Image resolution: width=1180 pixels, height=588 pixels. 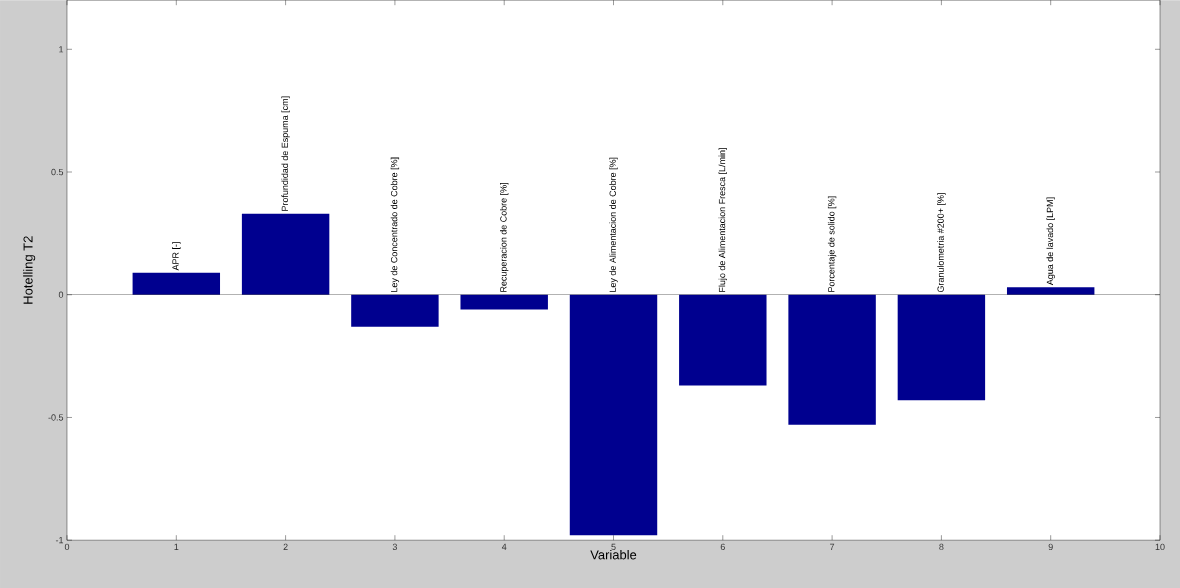 What do you see at coordinates (941, 242) in the screenshot?
I see `annotation: Granulometria #200+ [%]` at bounding box center [941, 242].